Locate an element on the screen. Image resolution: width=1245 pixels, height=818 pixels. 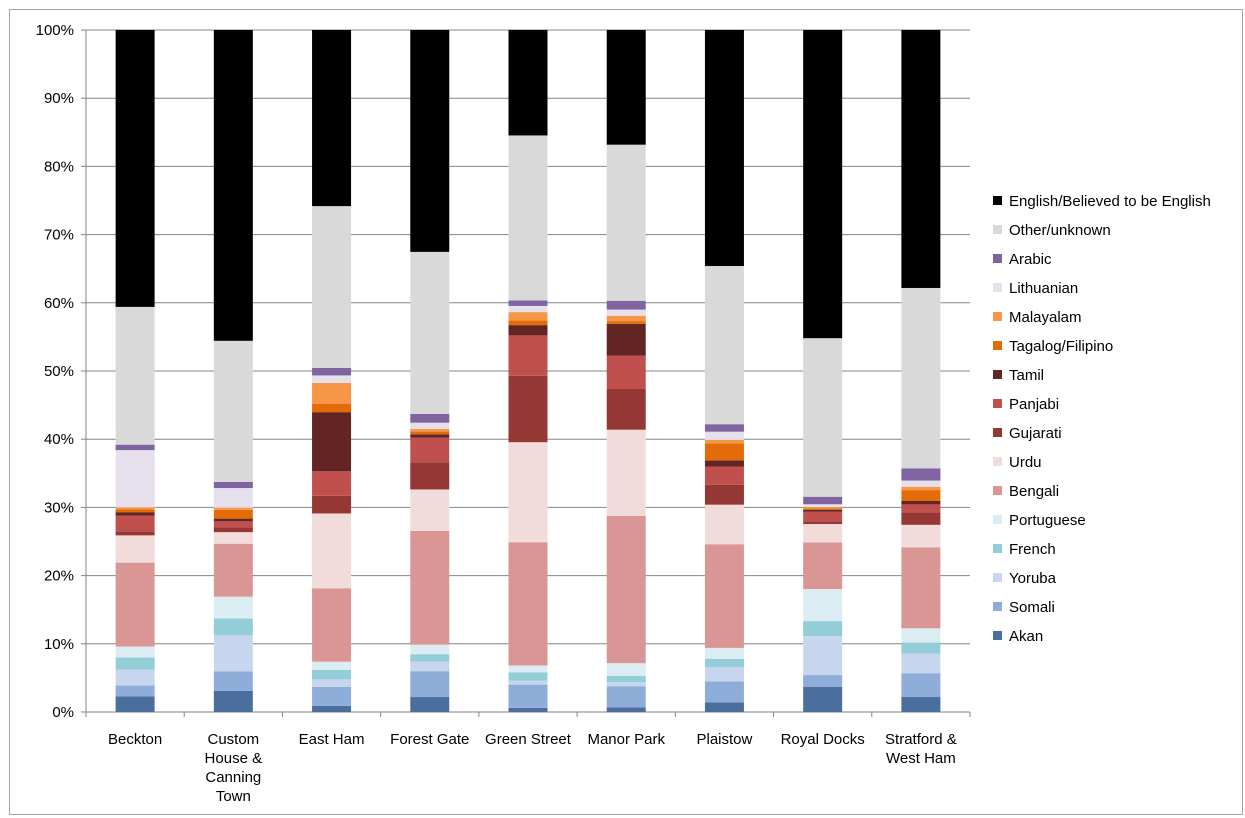
x-category-label-line: Manor Park is located at coordinates (626, 739).